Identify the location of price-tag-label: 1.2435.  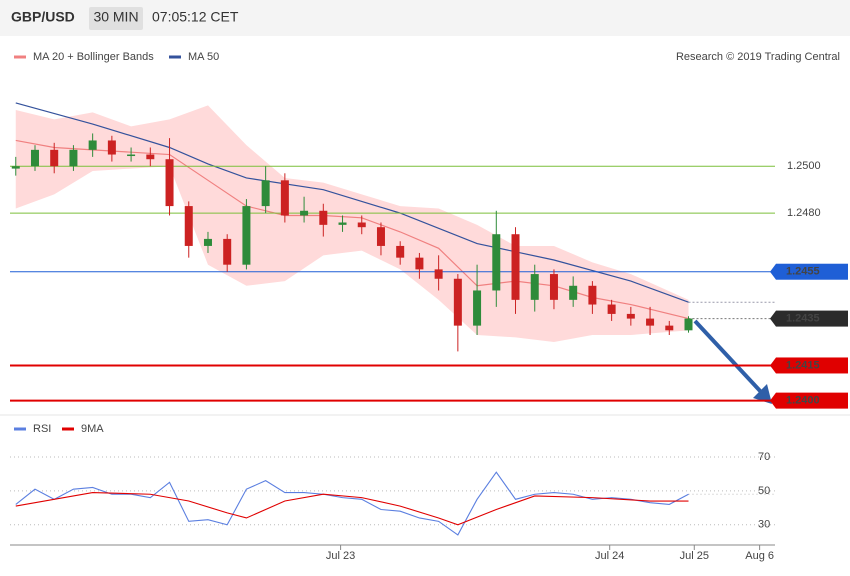
(803, 319).